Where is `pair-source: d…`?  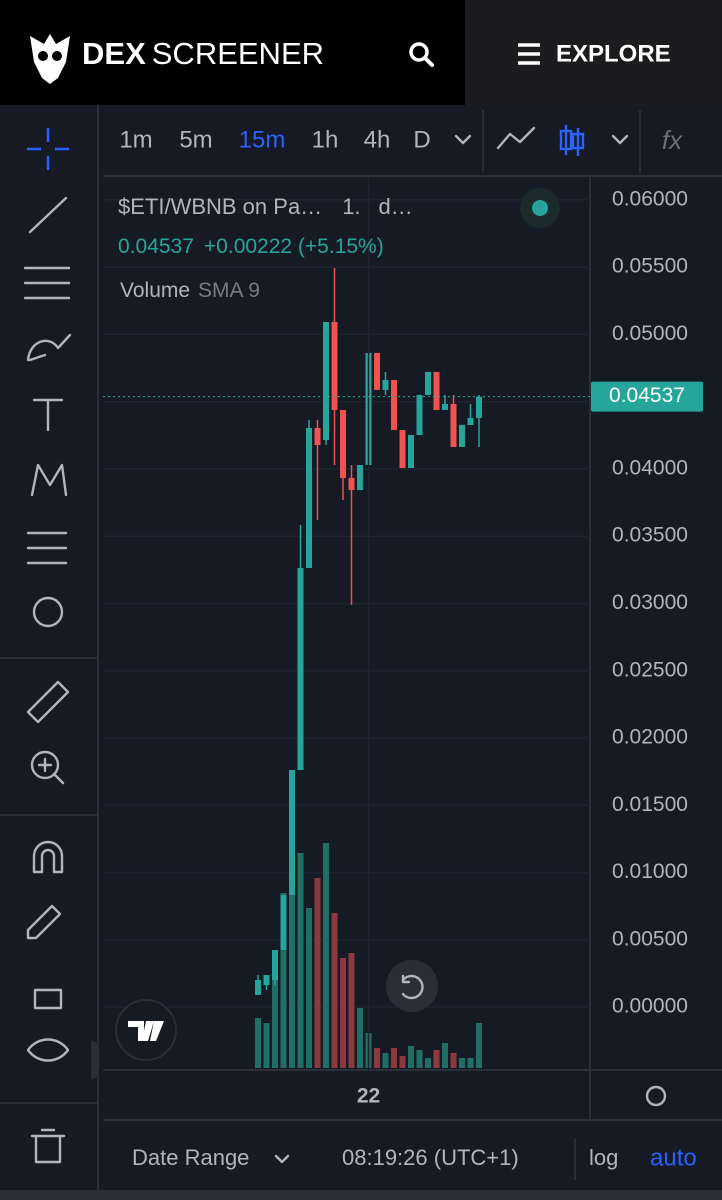 pair-source: d… is located at coordinates (396, 206).